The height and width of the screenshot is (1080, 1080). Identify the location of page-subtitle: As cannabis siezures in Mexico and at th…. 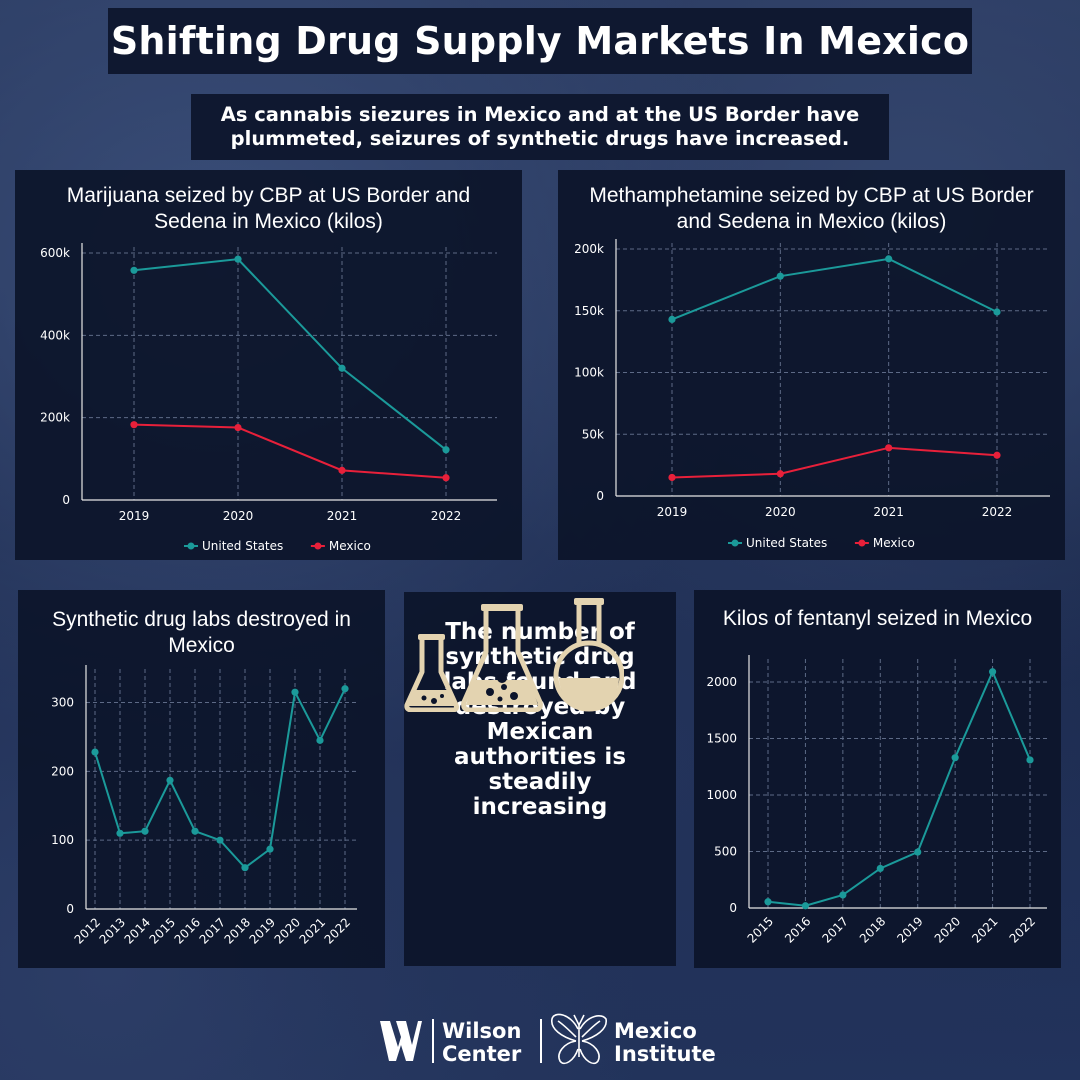
(540, 126).